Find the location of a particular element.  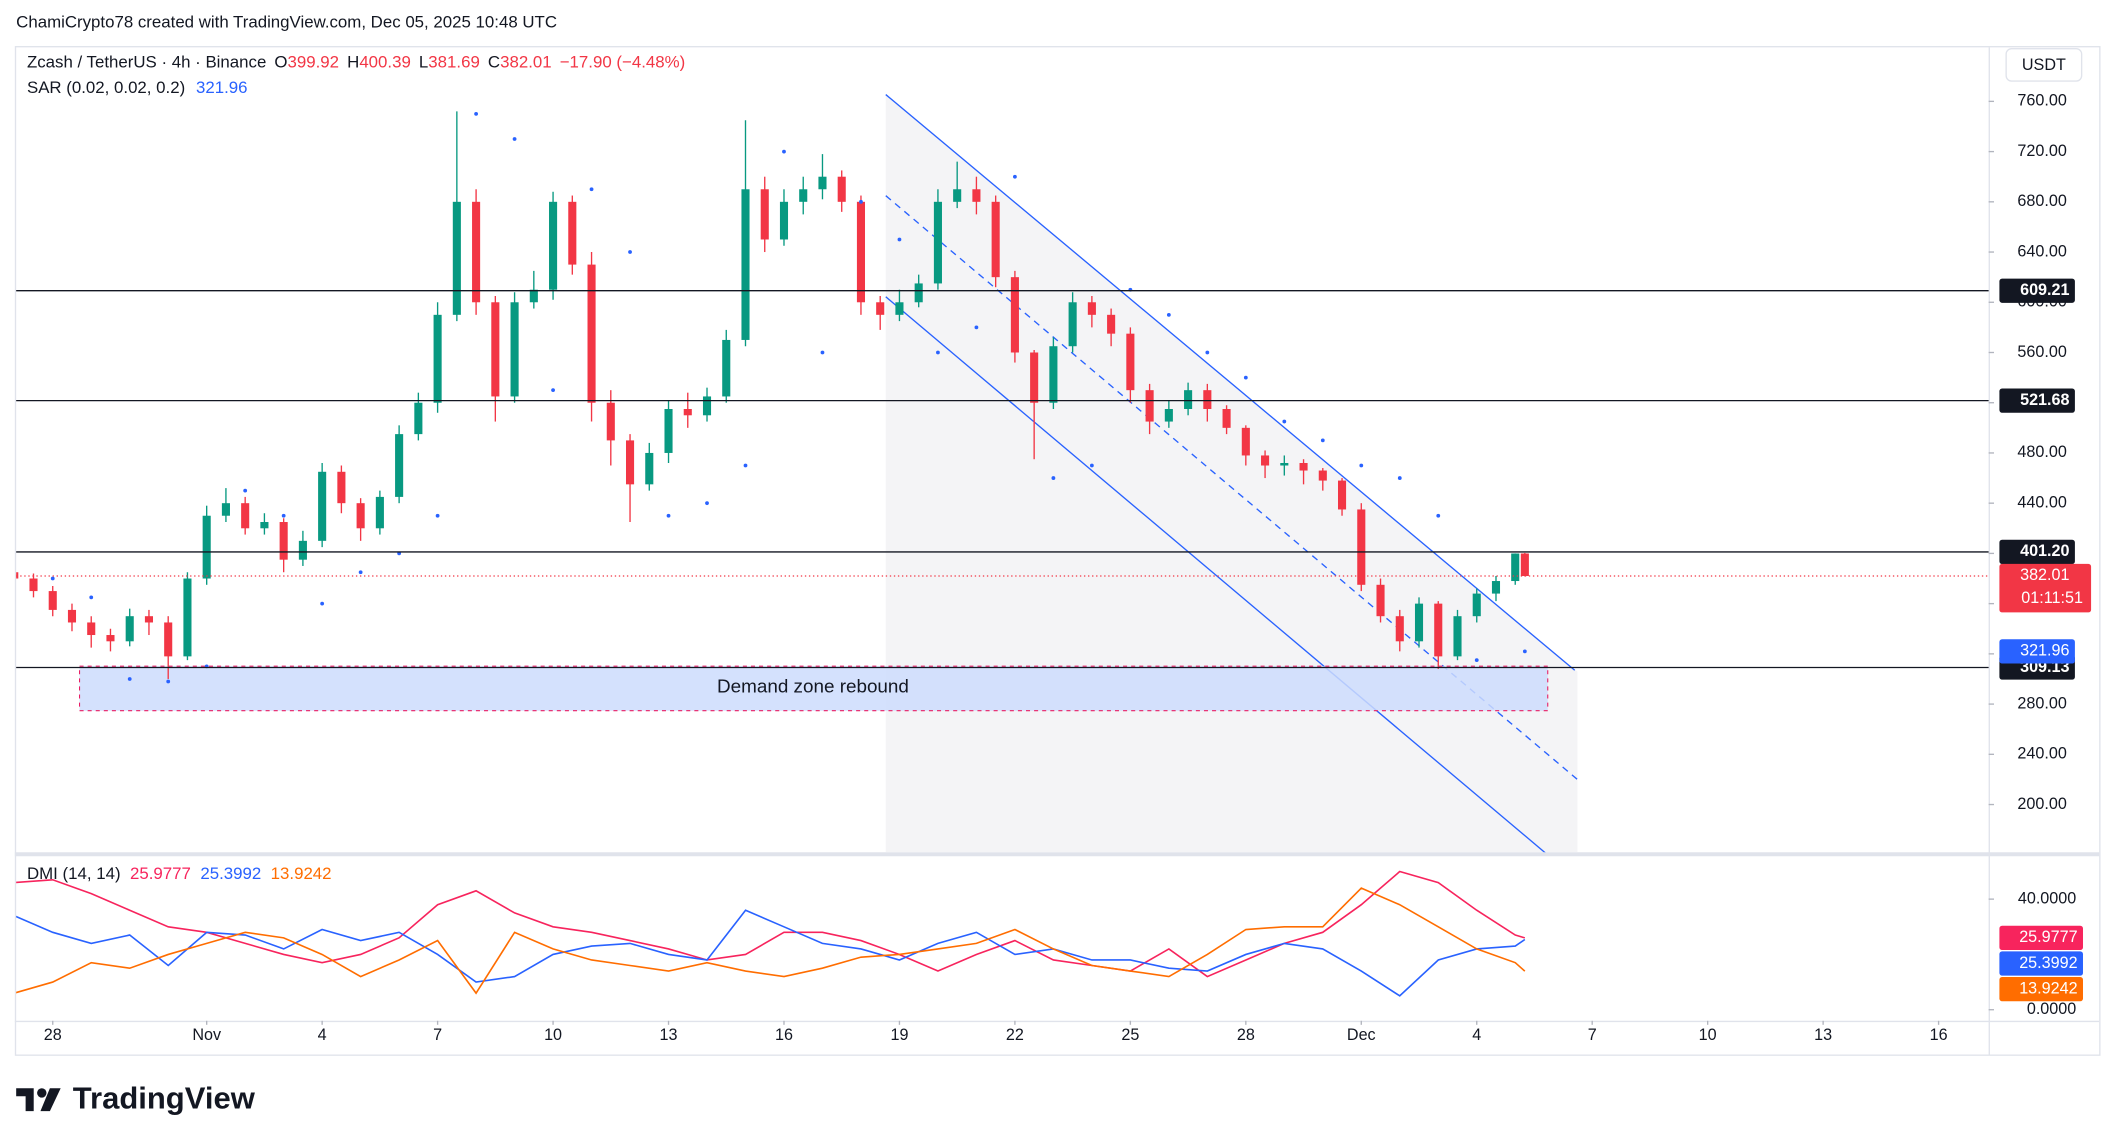

x-tick-label: 28 is located at coordinates (53, 1035).